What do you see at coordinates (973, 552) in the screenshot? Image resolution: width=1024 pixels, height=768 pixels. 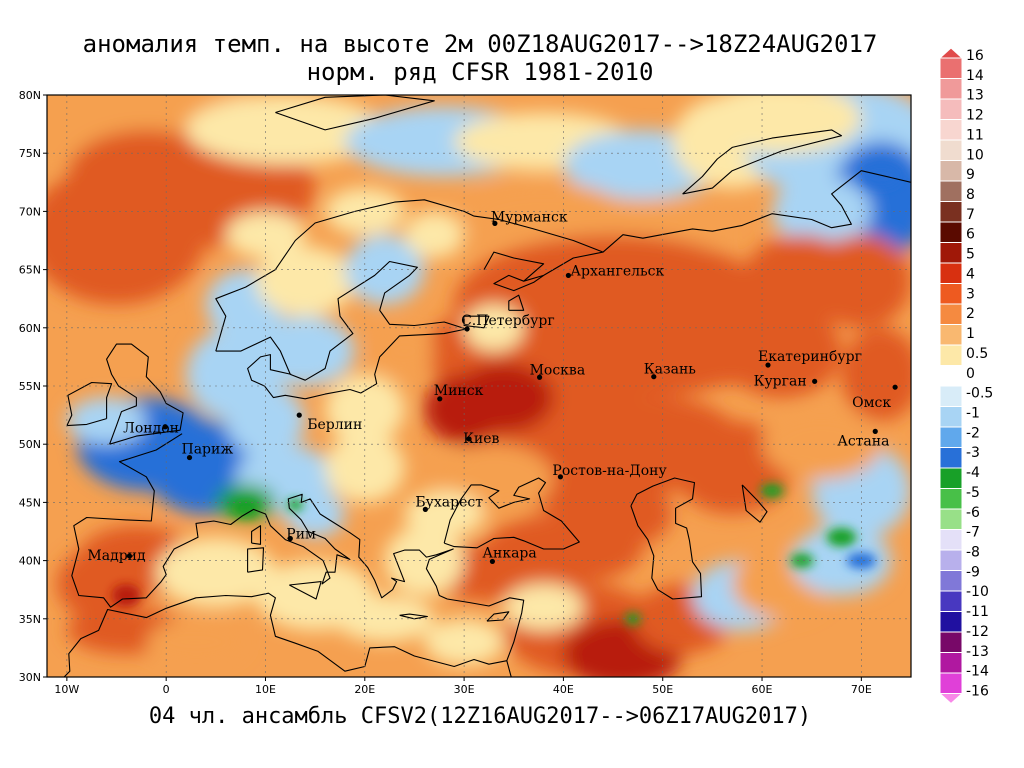 I see `legend-label: -8` at bounding box center [973, 552].